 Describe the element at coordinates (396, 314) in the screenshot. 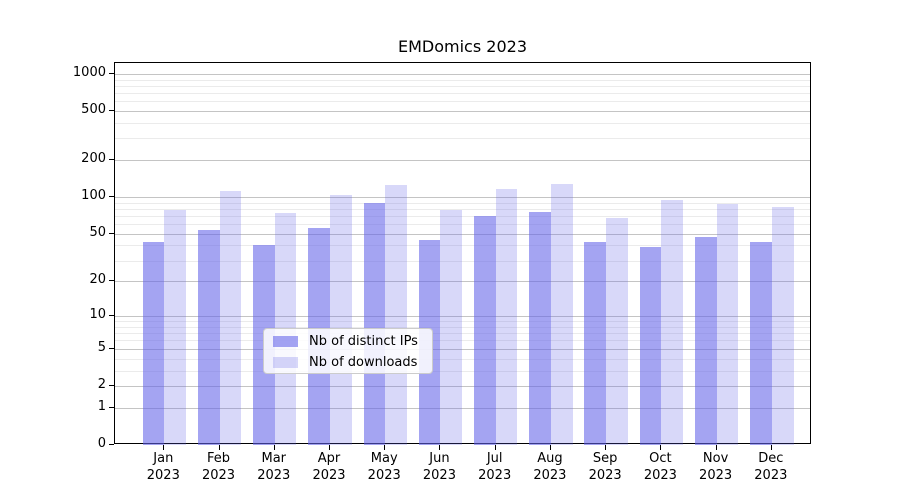

I see `bar-downloads-may` at that location.